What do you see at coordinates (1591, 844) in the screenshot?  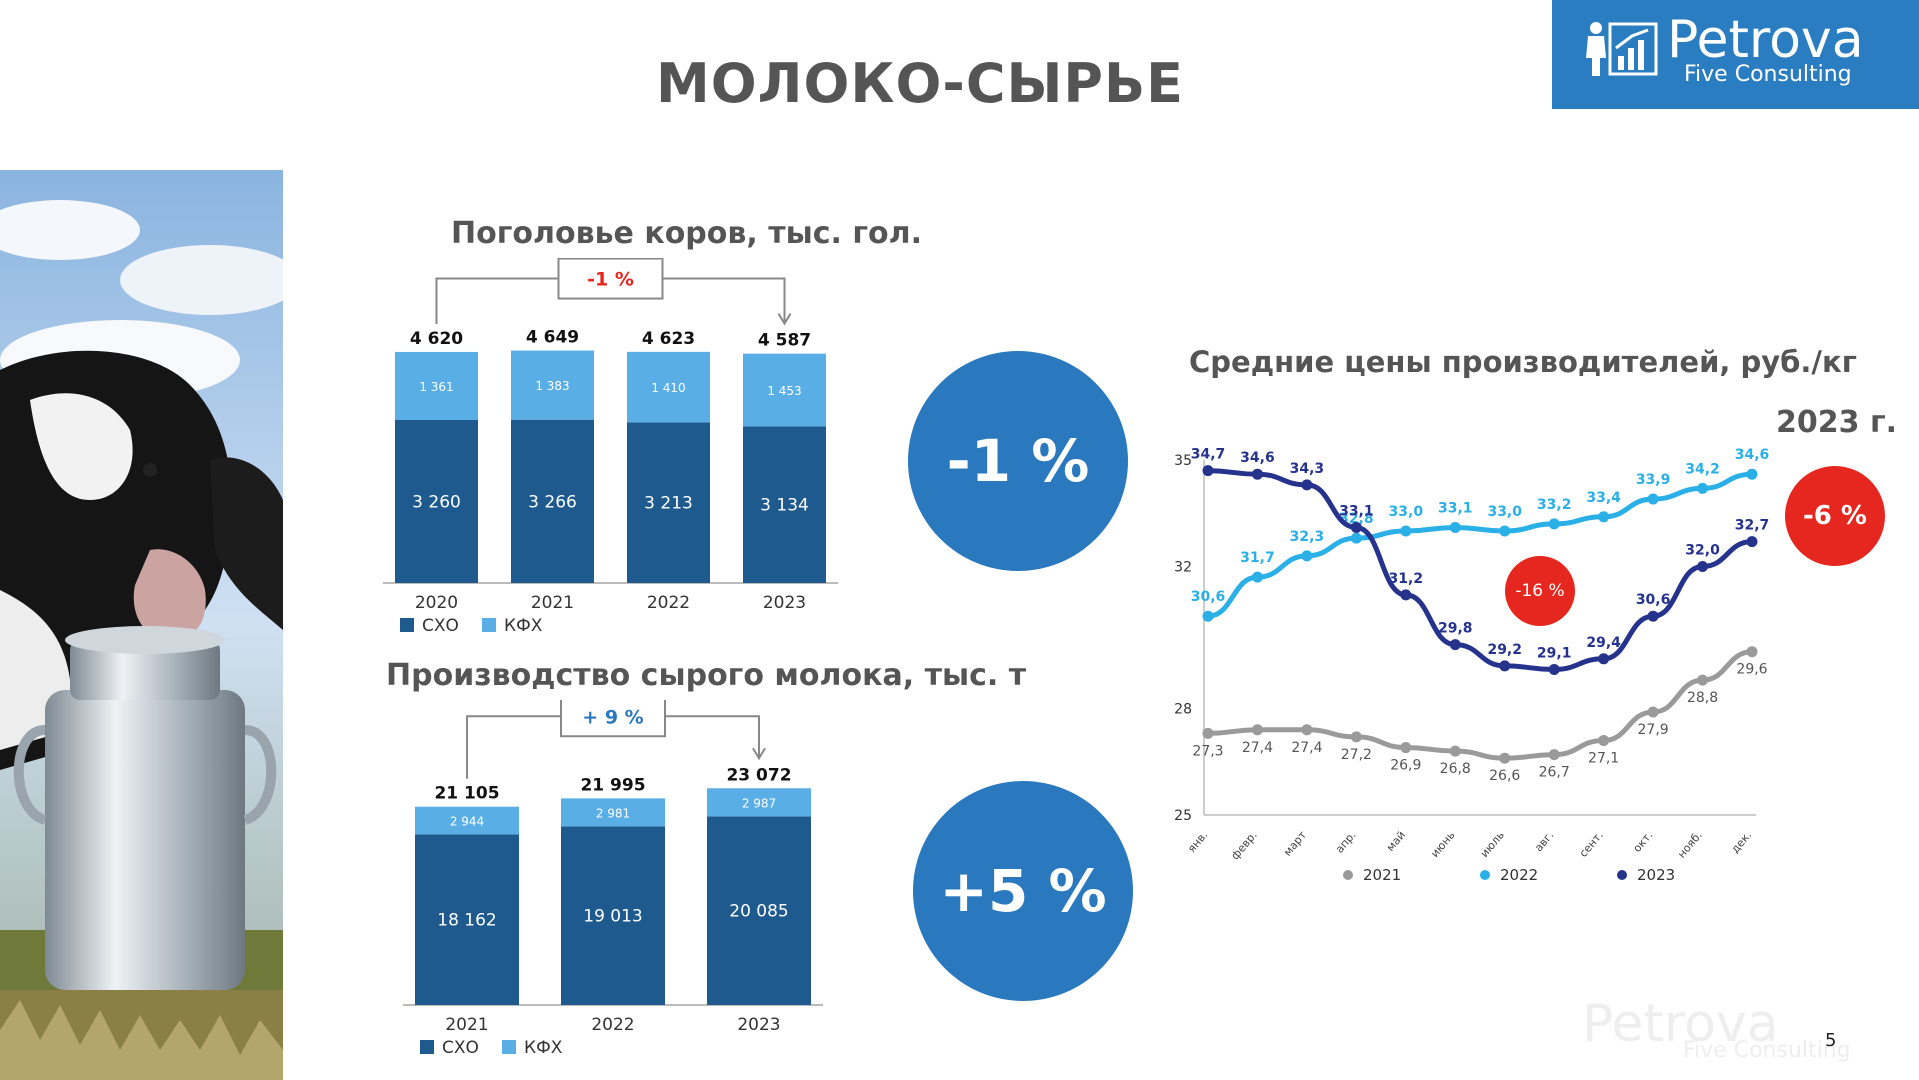 I see `x-tick-label: сент.` at bounding box center [1591, 844].